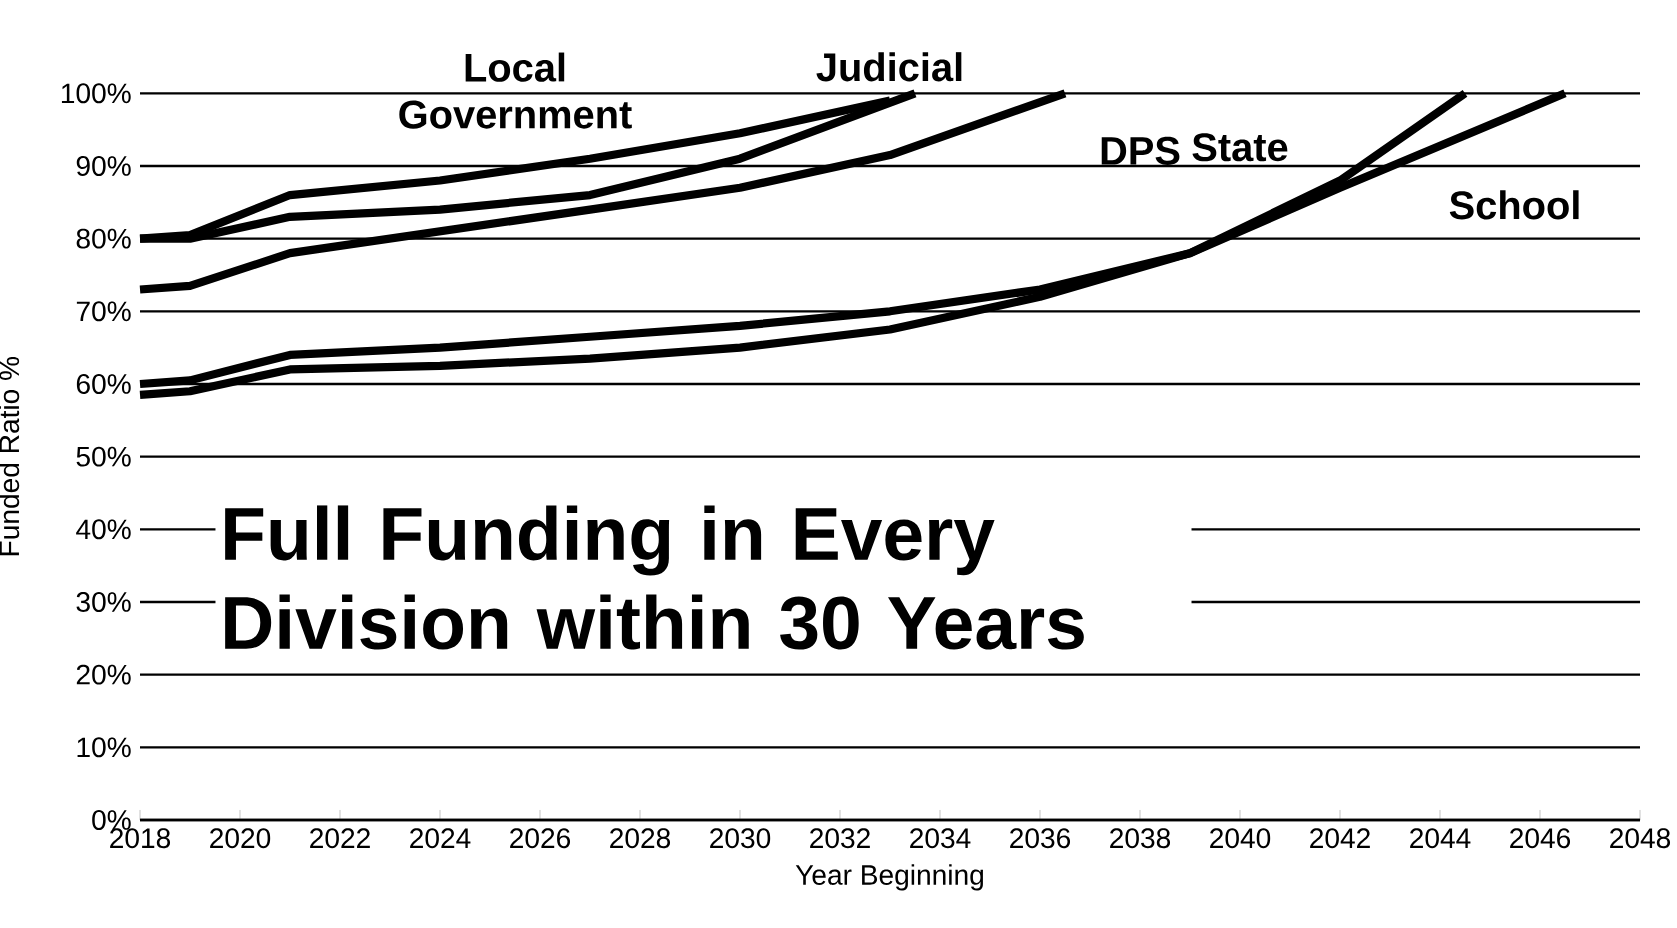 This screenshot has width=1677, height=928. What do you see at coordinates (103, 166) in the screenshot?
I see `y-tick-label: 90%` at bounding box center [103, 166].